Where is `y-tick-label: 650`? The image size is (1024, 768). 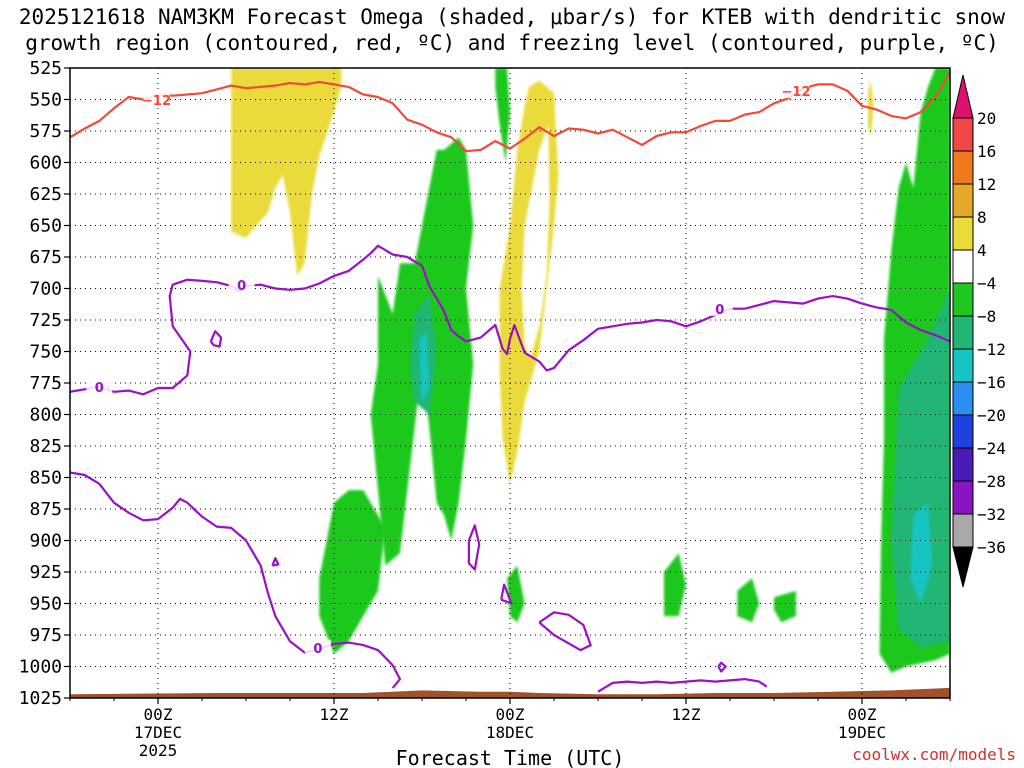 y-tick-label: 650 is located at coordinates (45, 226).